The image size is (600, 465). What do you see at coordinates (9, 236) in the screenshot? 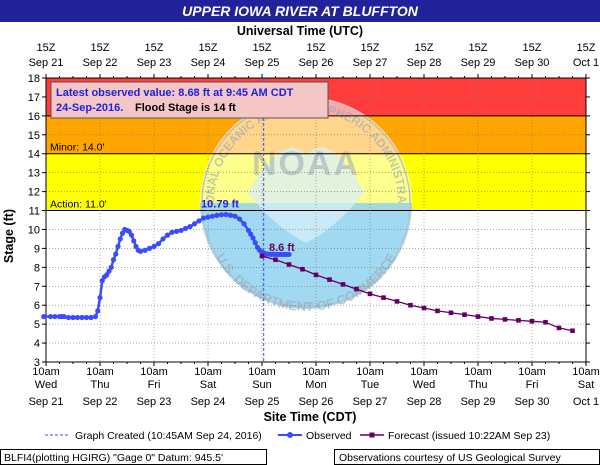
I see `y-axis-title: Stage (ft)` at bounding box center [9, 236].